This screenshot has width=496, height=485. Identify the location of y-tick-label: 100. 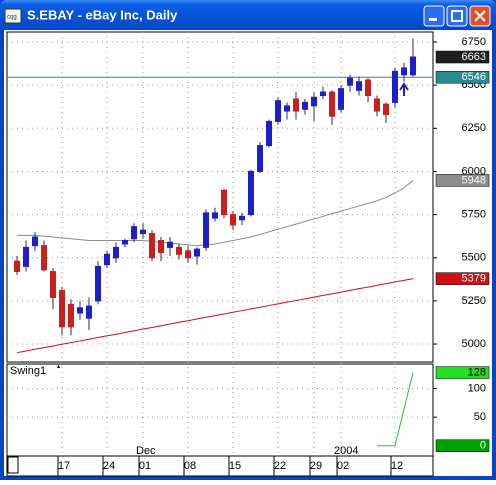
(477, 388).